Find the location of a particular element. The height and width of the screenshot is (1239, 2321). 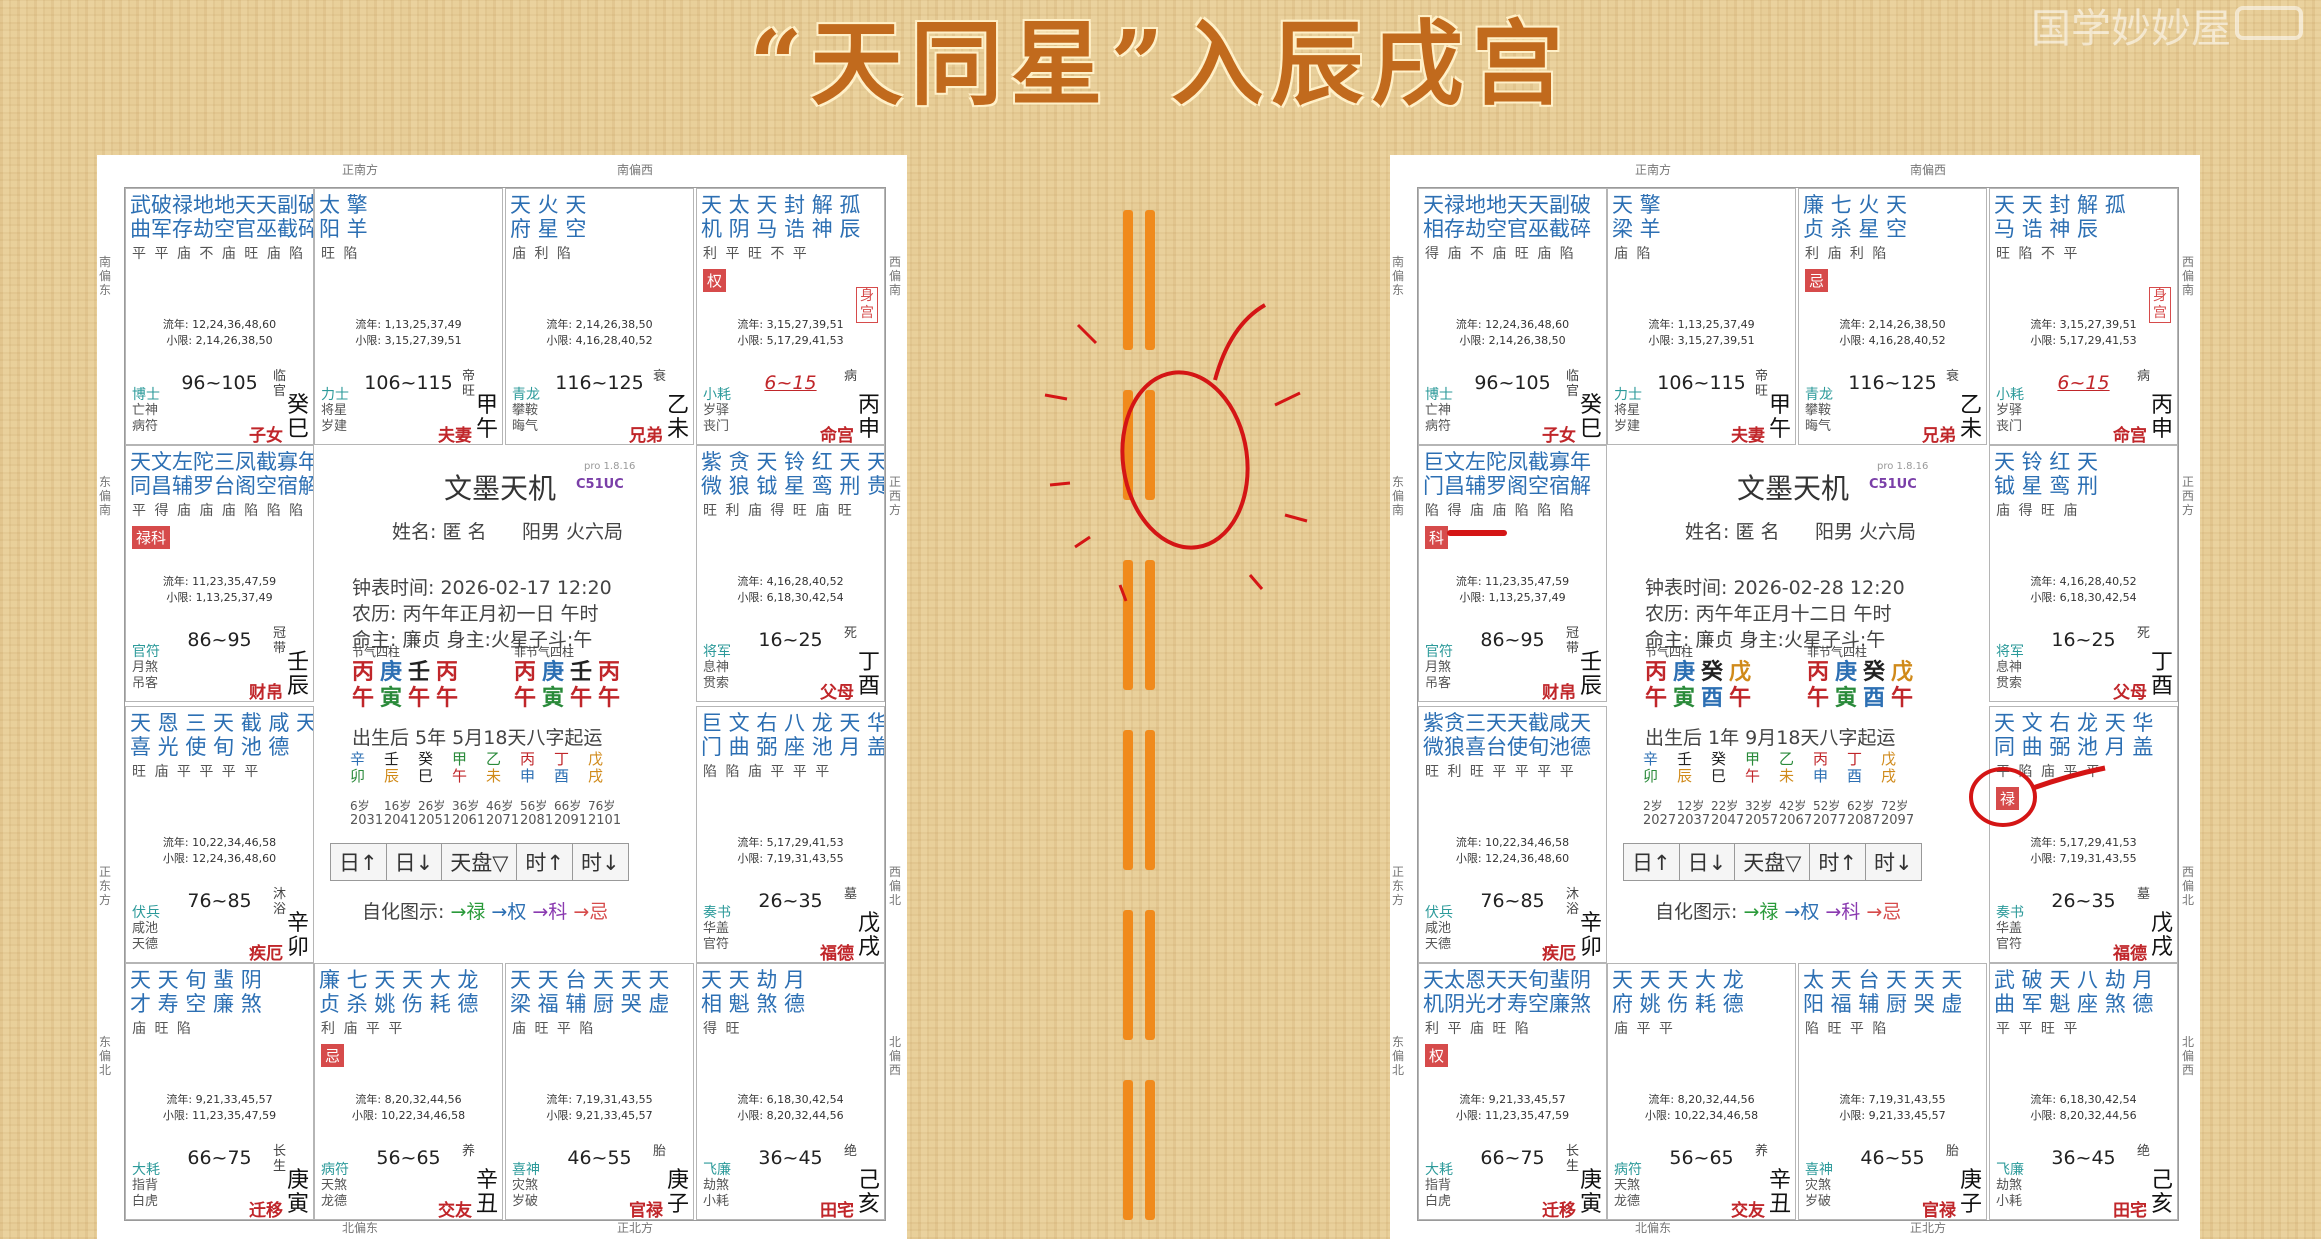

changsheng-state: 长生 is located at coordinates (1573, 1159).